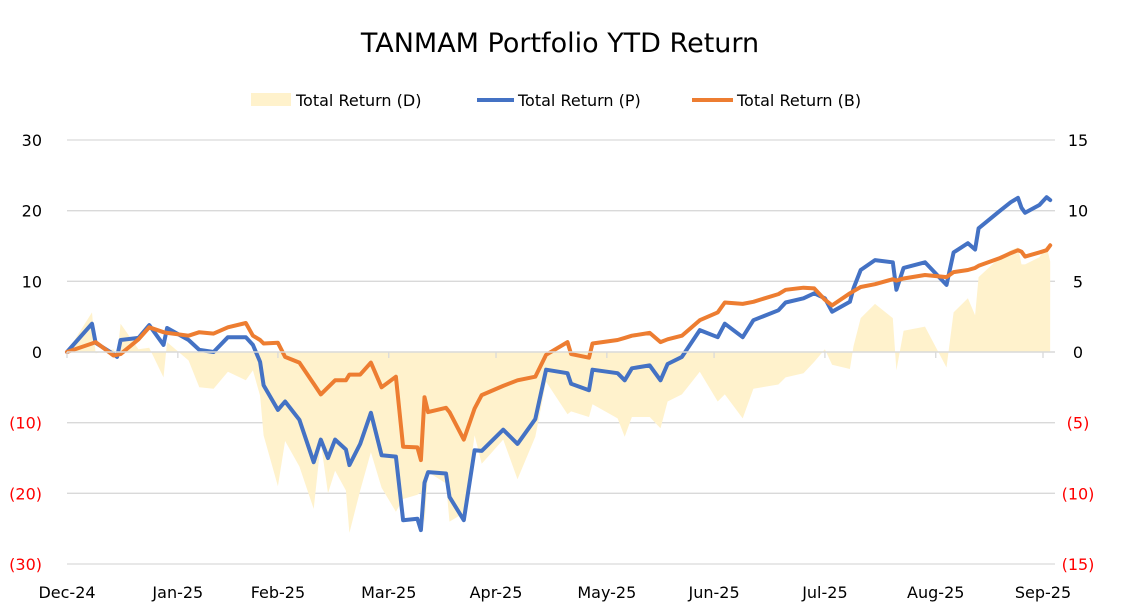  Describe the element at coordinates (358, 100) in the screenshot. I see `legend-label-d: Total Return (D)` at that location.